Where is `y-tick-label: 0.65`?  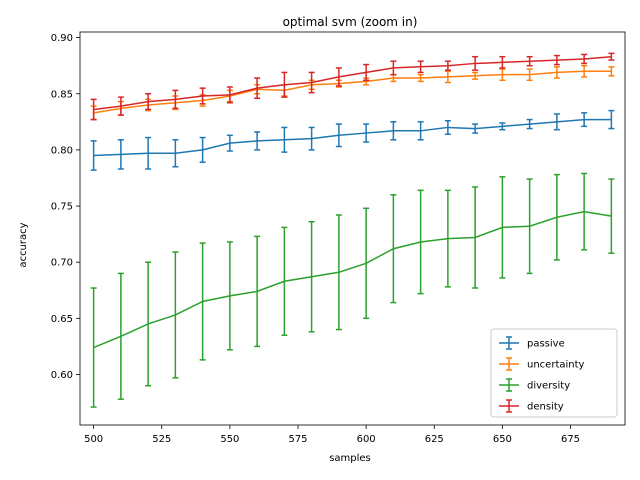 y-tick-label: 0.65 is located at coordinates (62, 319).